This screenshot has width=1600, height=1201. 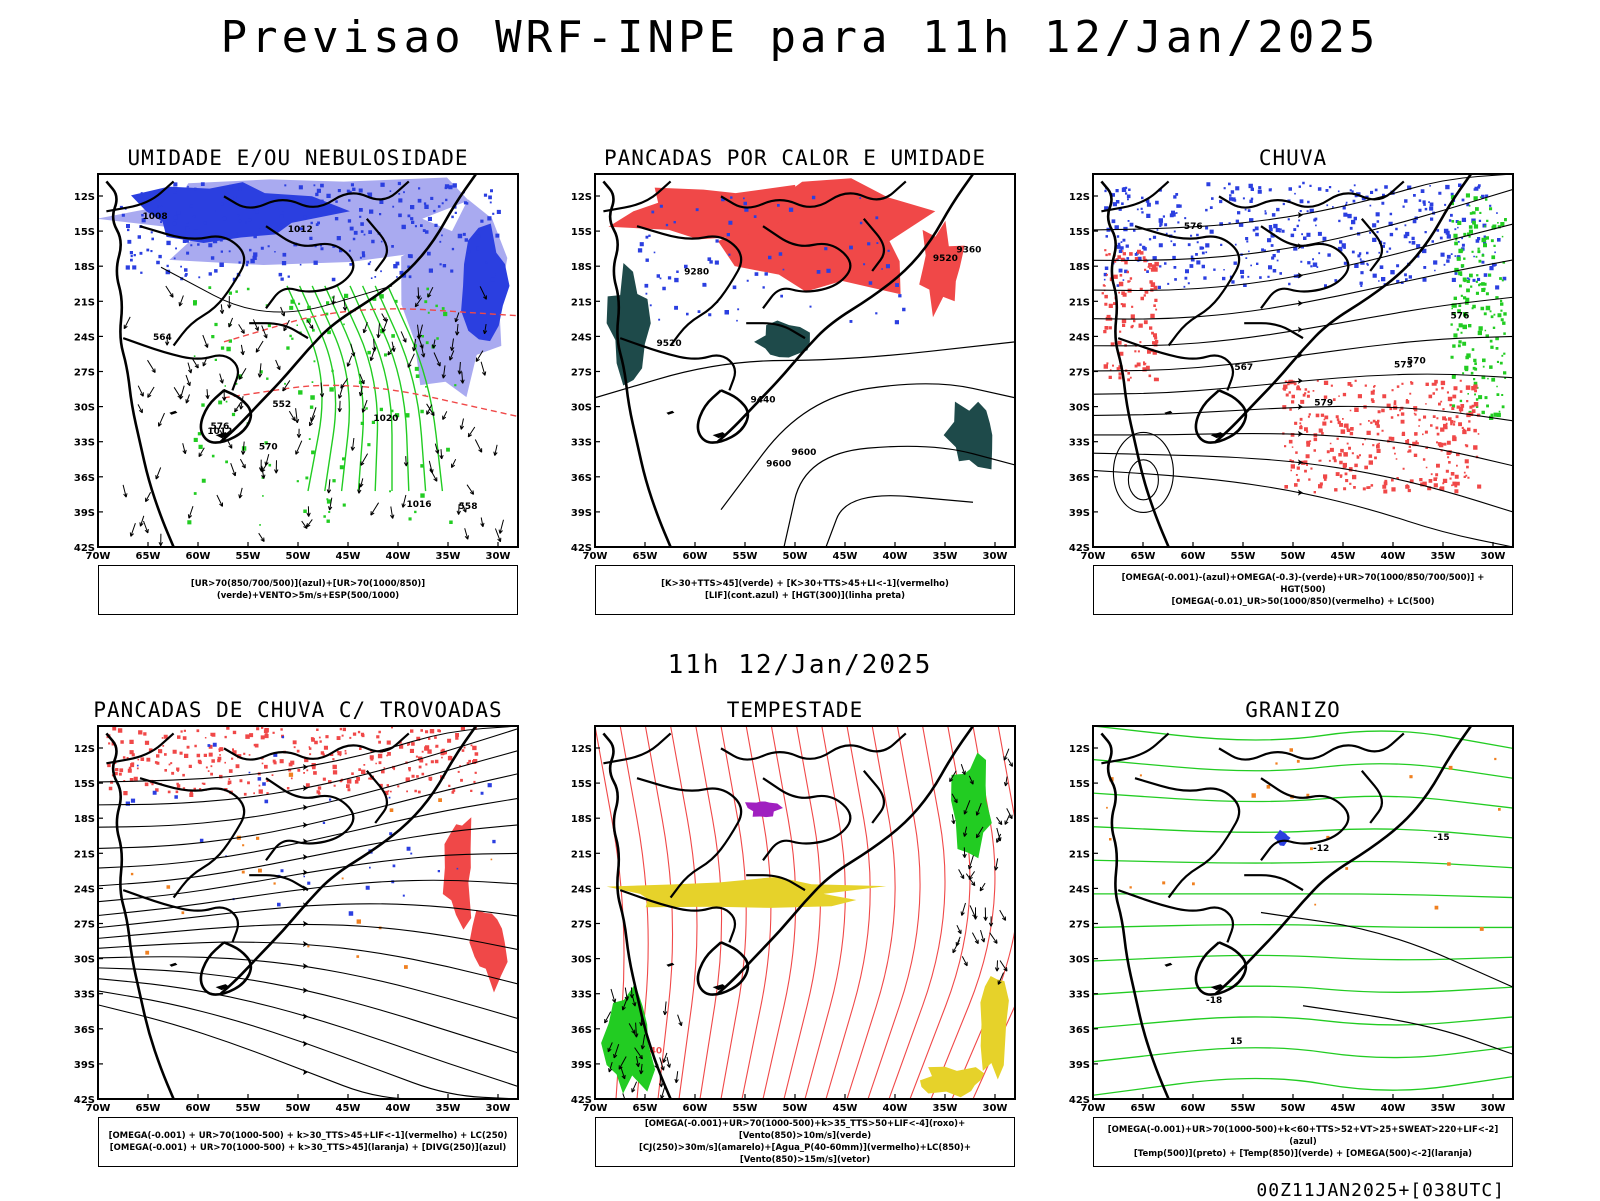 What do you see at coordinates (1093, 556) in the screenshot?
I see `lon-label: 70W` at bounding box center [1093, 556].